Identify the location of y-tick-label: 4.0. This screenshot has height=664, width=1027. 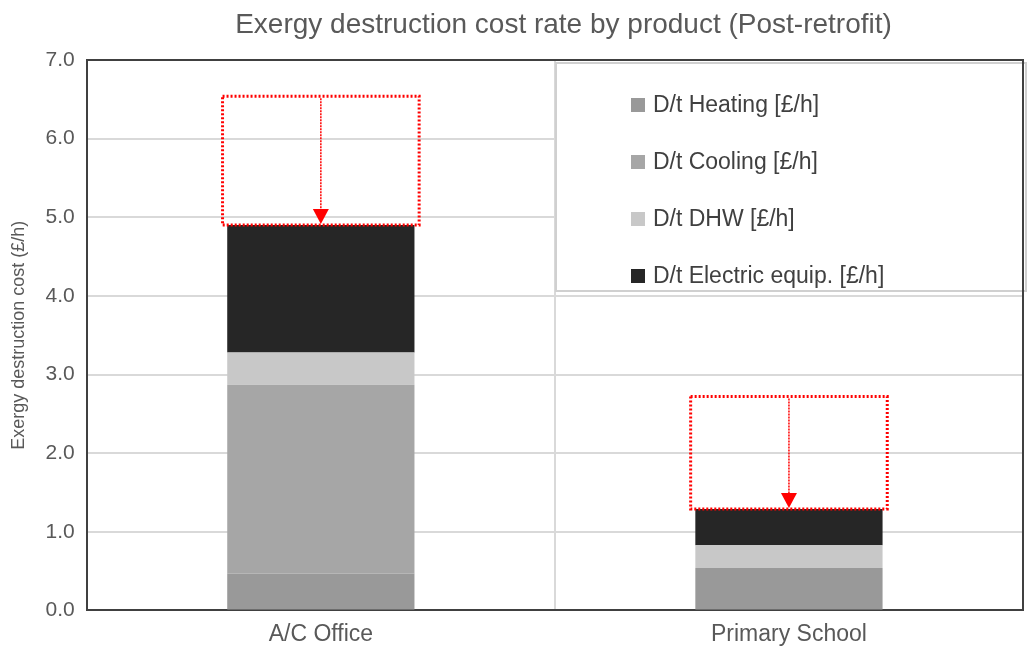
(60, 294).